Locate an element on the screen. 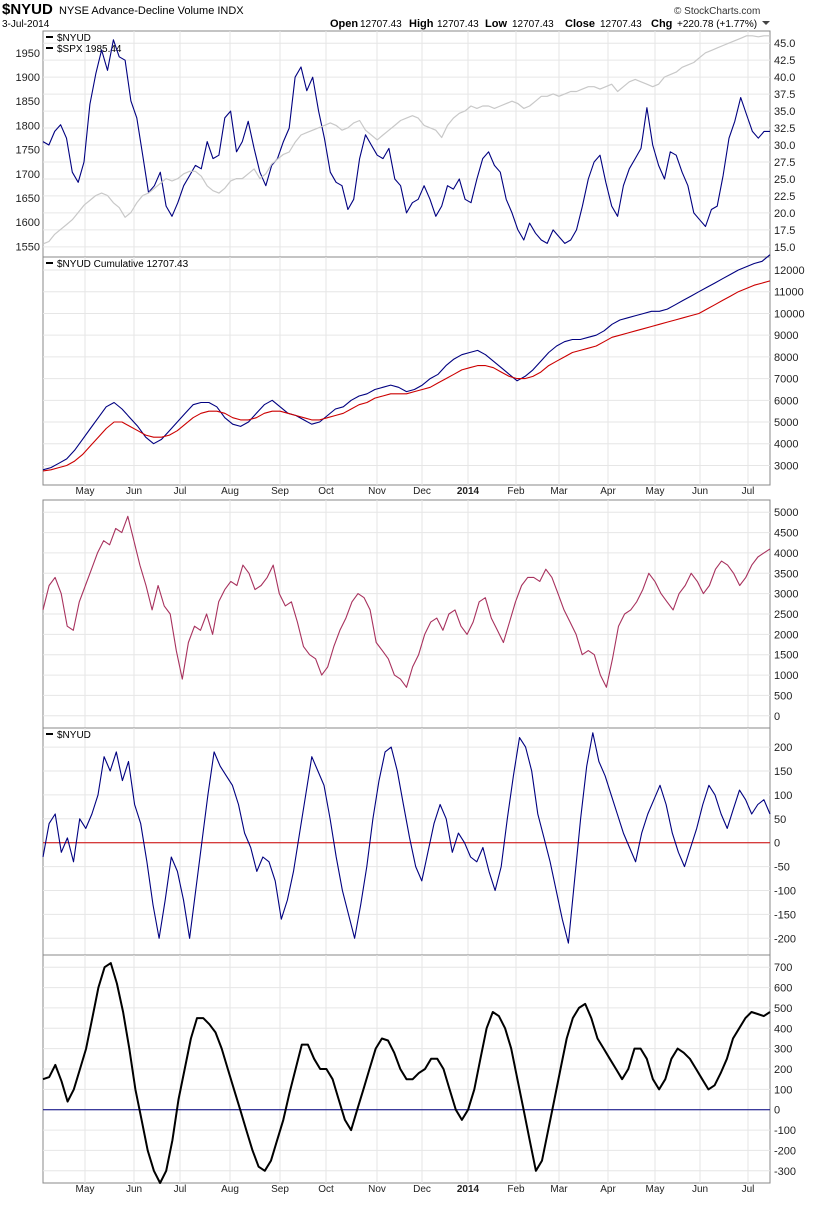 The image size is (820, 1205). right-tick-label: 1000 is located at coordinates (786, 676).